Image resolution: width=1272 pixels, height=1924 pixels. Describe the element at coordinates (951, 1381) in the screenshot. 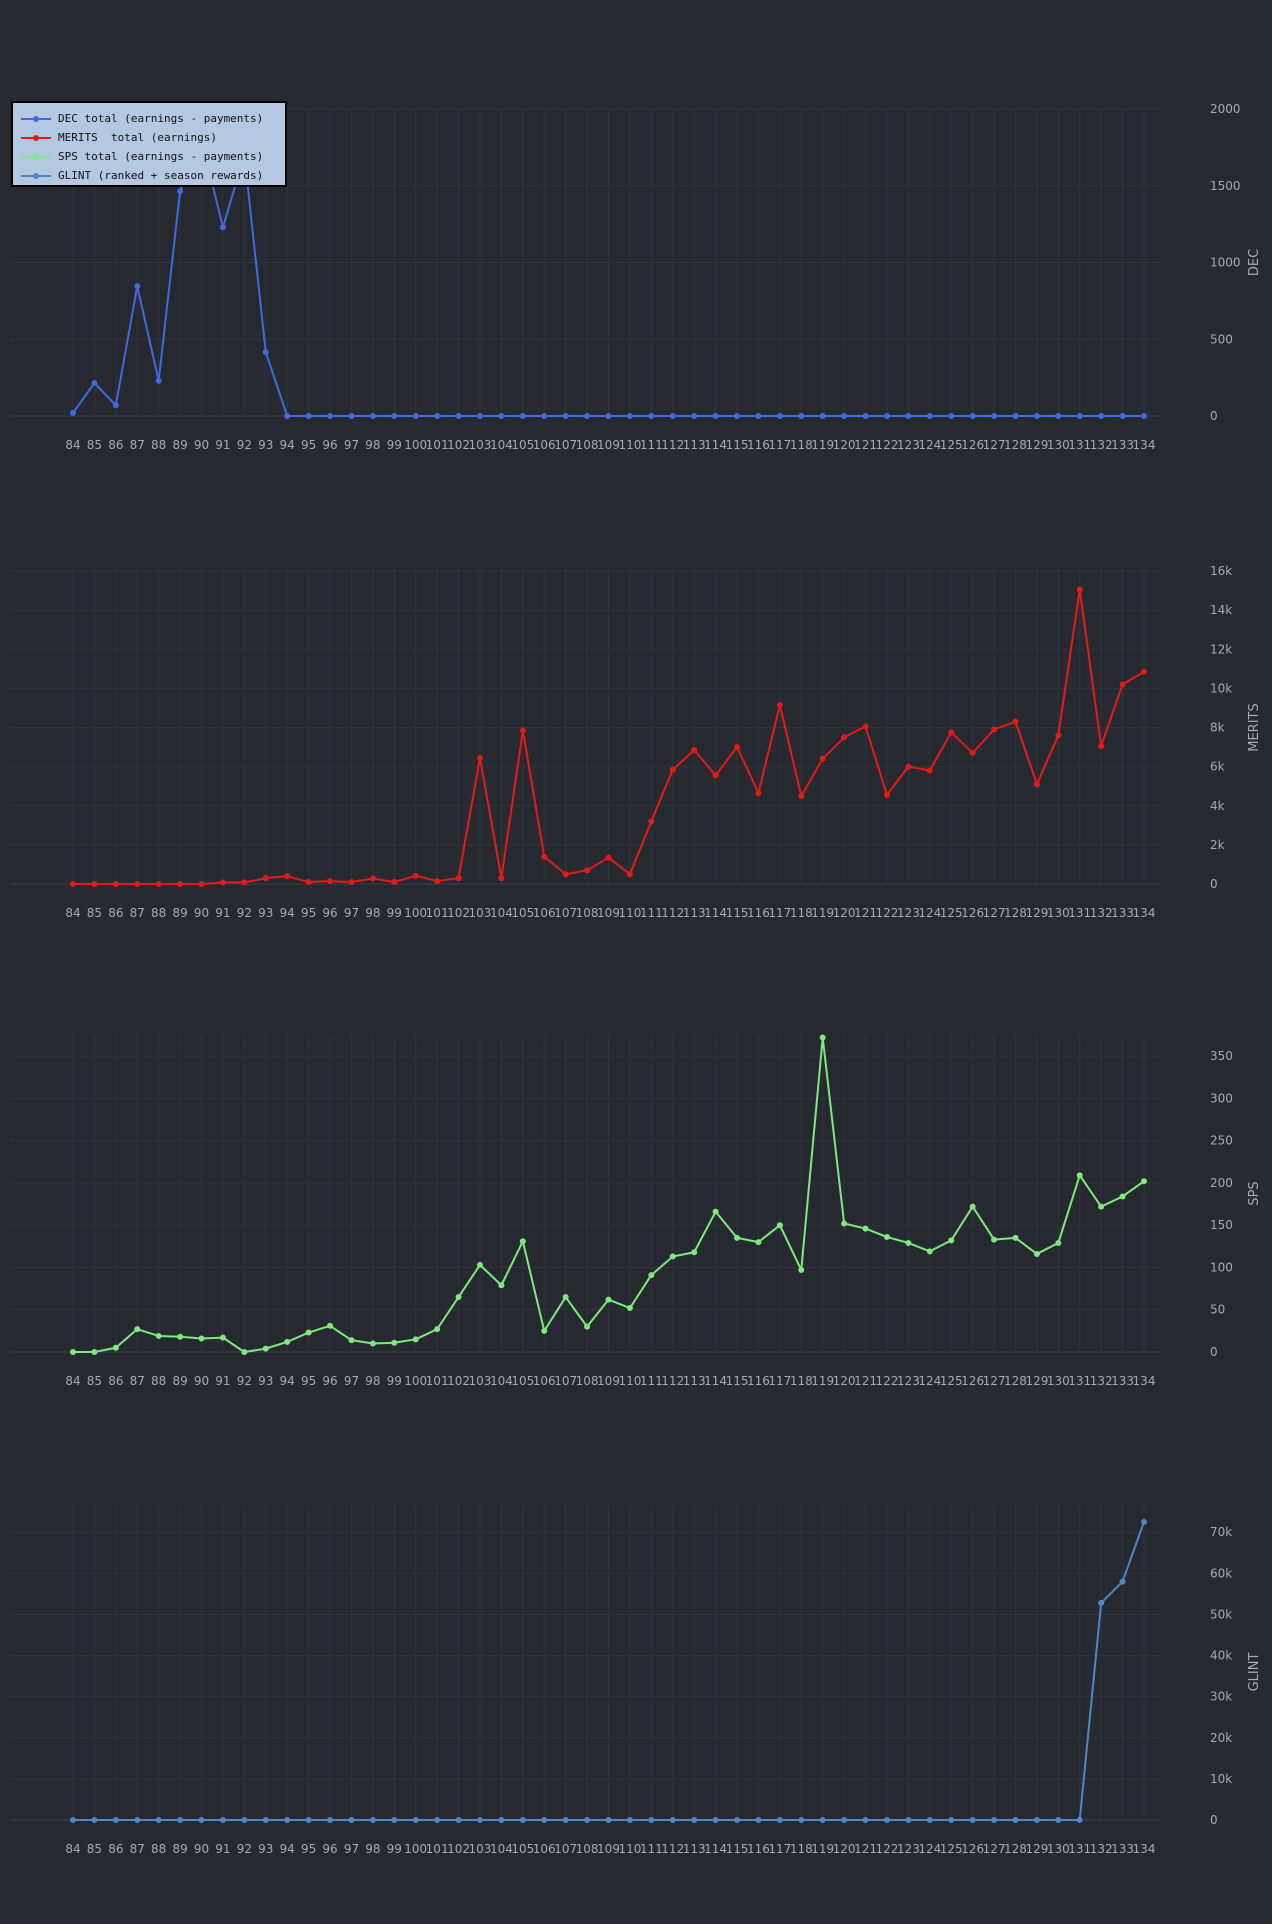

I see `x-tick-label: 125` at that location.